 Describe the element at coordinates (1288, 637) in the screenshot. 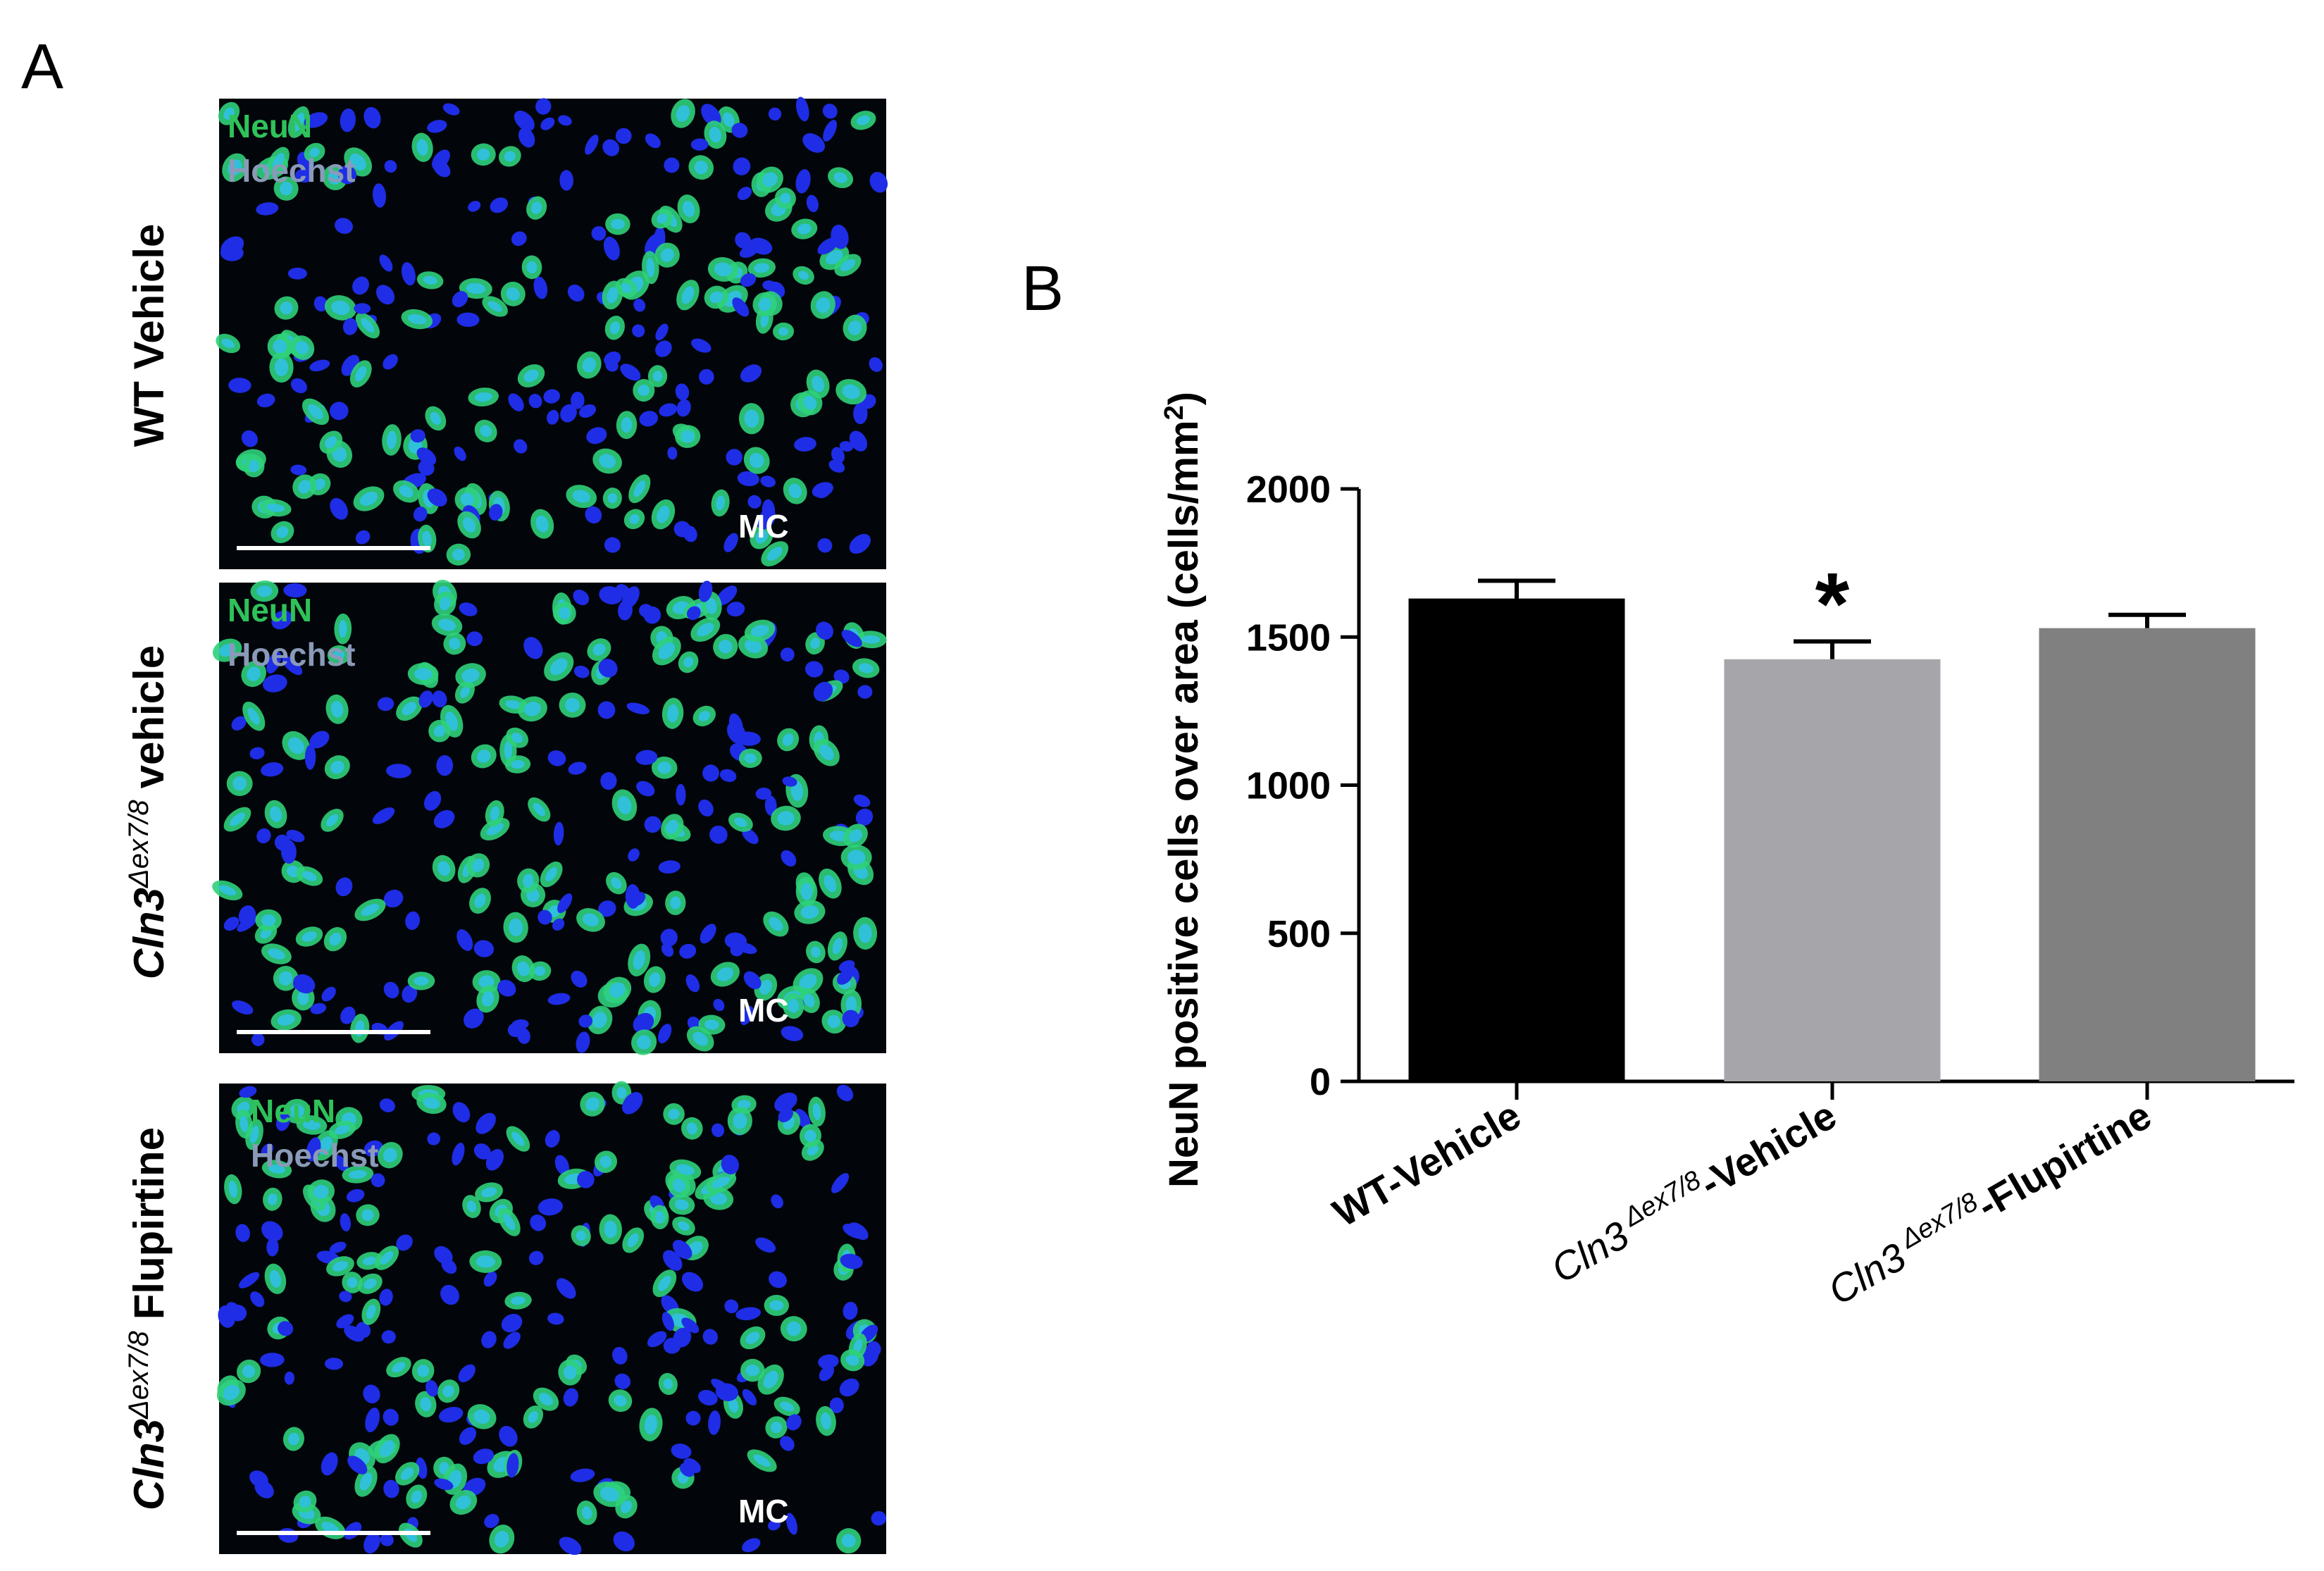

I see `y-tick-label: 1500` at that location.